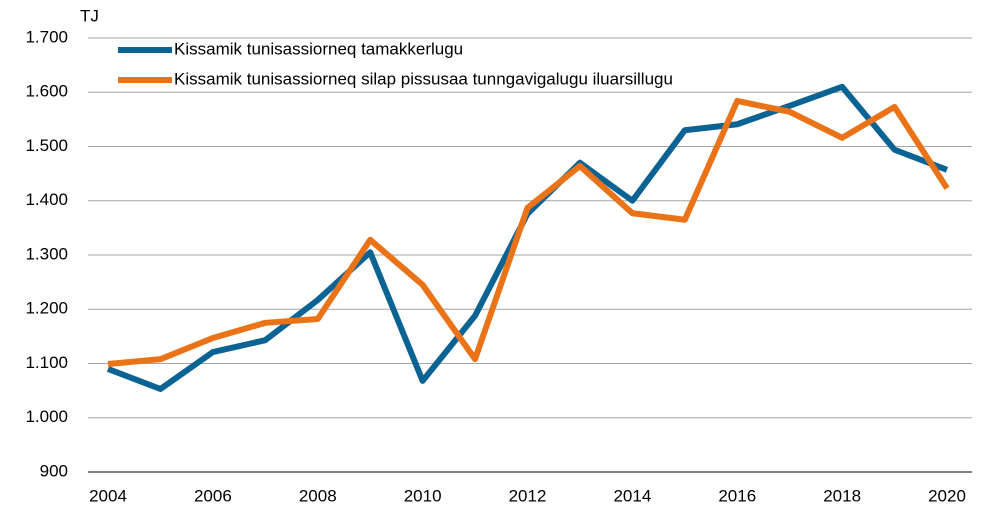 This screenshot has height=509, width=984. What do you see at coordinates (46, 199) in the screenshot?
I see `y-tick-label: 1.400` at bounding box center [46, 199].